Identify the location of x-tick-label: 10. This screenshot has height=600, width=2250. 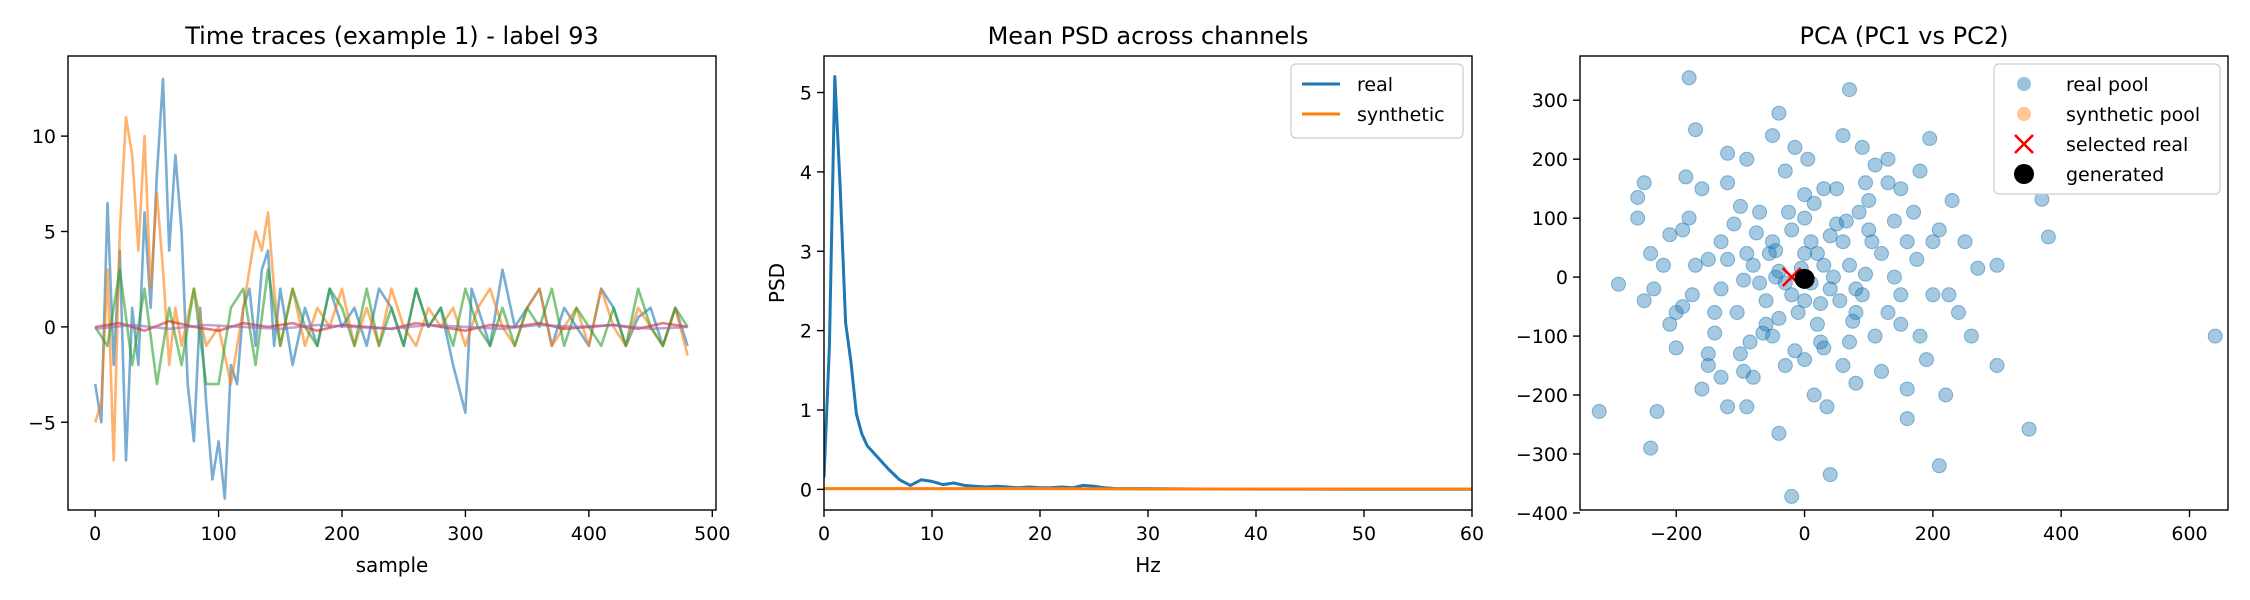
(932, 534).